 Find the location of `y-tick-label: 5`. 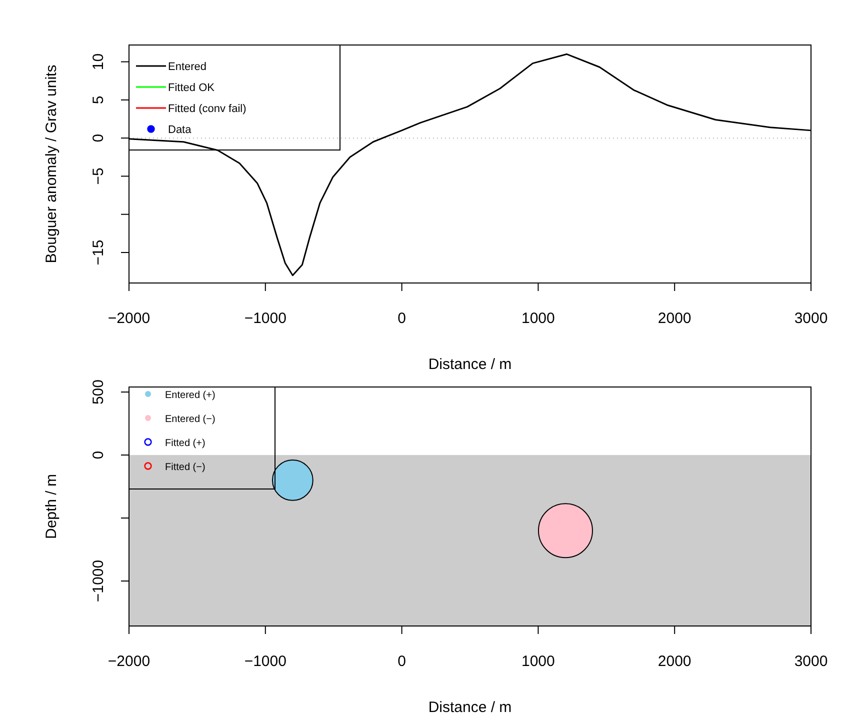

y-tick-label: 5 is located at coordinates (98, 100).